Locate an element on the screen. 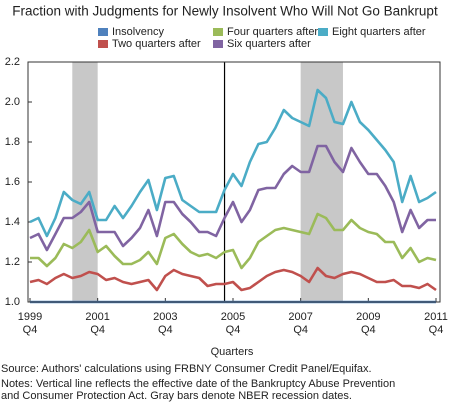 This screenshot has height=406, width=450. y-tick-label: 1.4 is located at coordinates (12, 222).